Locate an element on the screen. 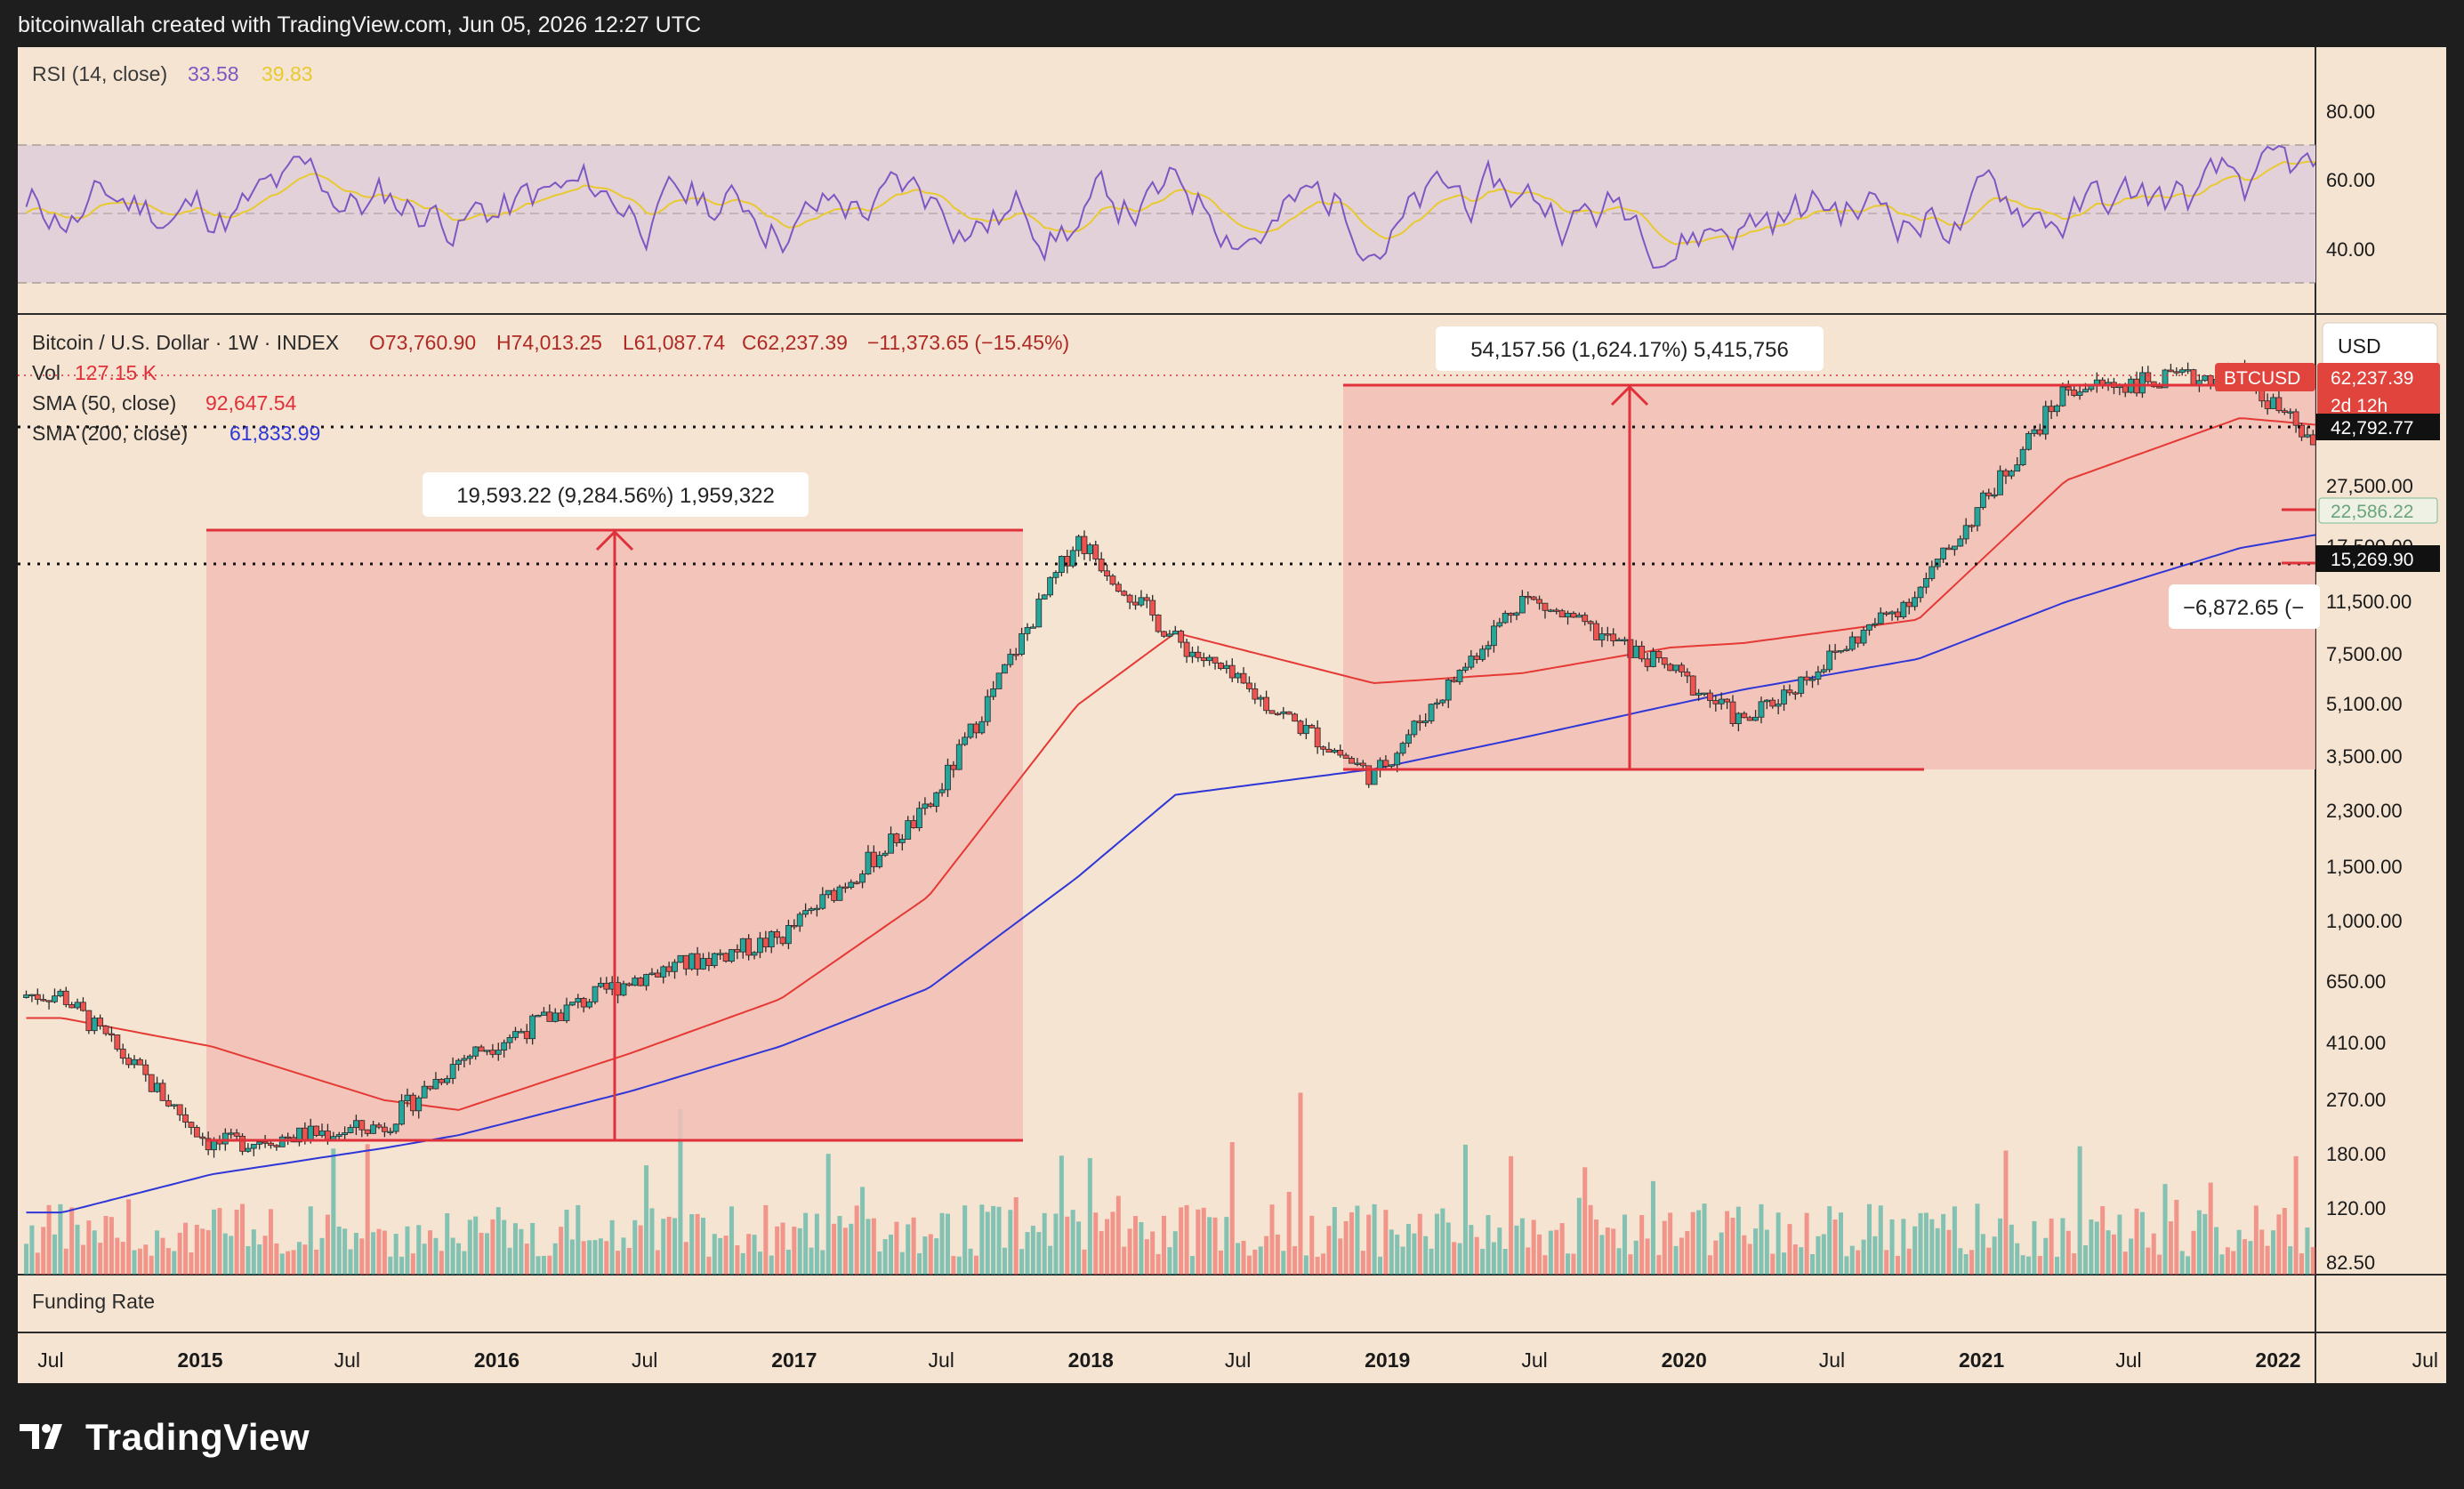 The width and height of the screenshot is (2464, 1489). range1-label: 19,593.22 (9,284.56%) 1,959,322 is located at coordinates (616, 496).